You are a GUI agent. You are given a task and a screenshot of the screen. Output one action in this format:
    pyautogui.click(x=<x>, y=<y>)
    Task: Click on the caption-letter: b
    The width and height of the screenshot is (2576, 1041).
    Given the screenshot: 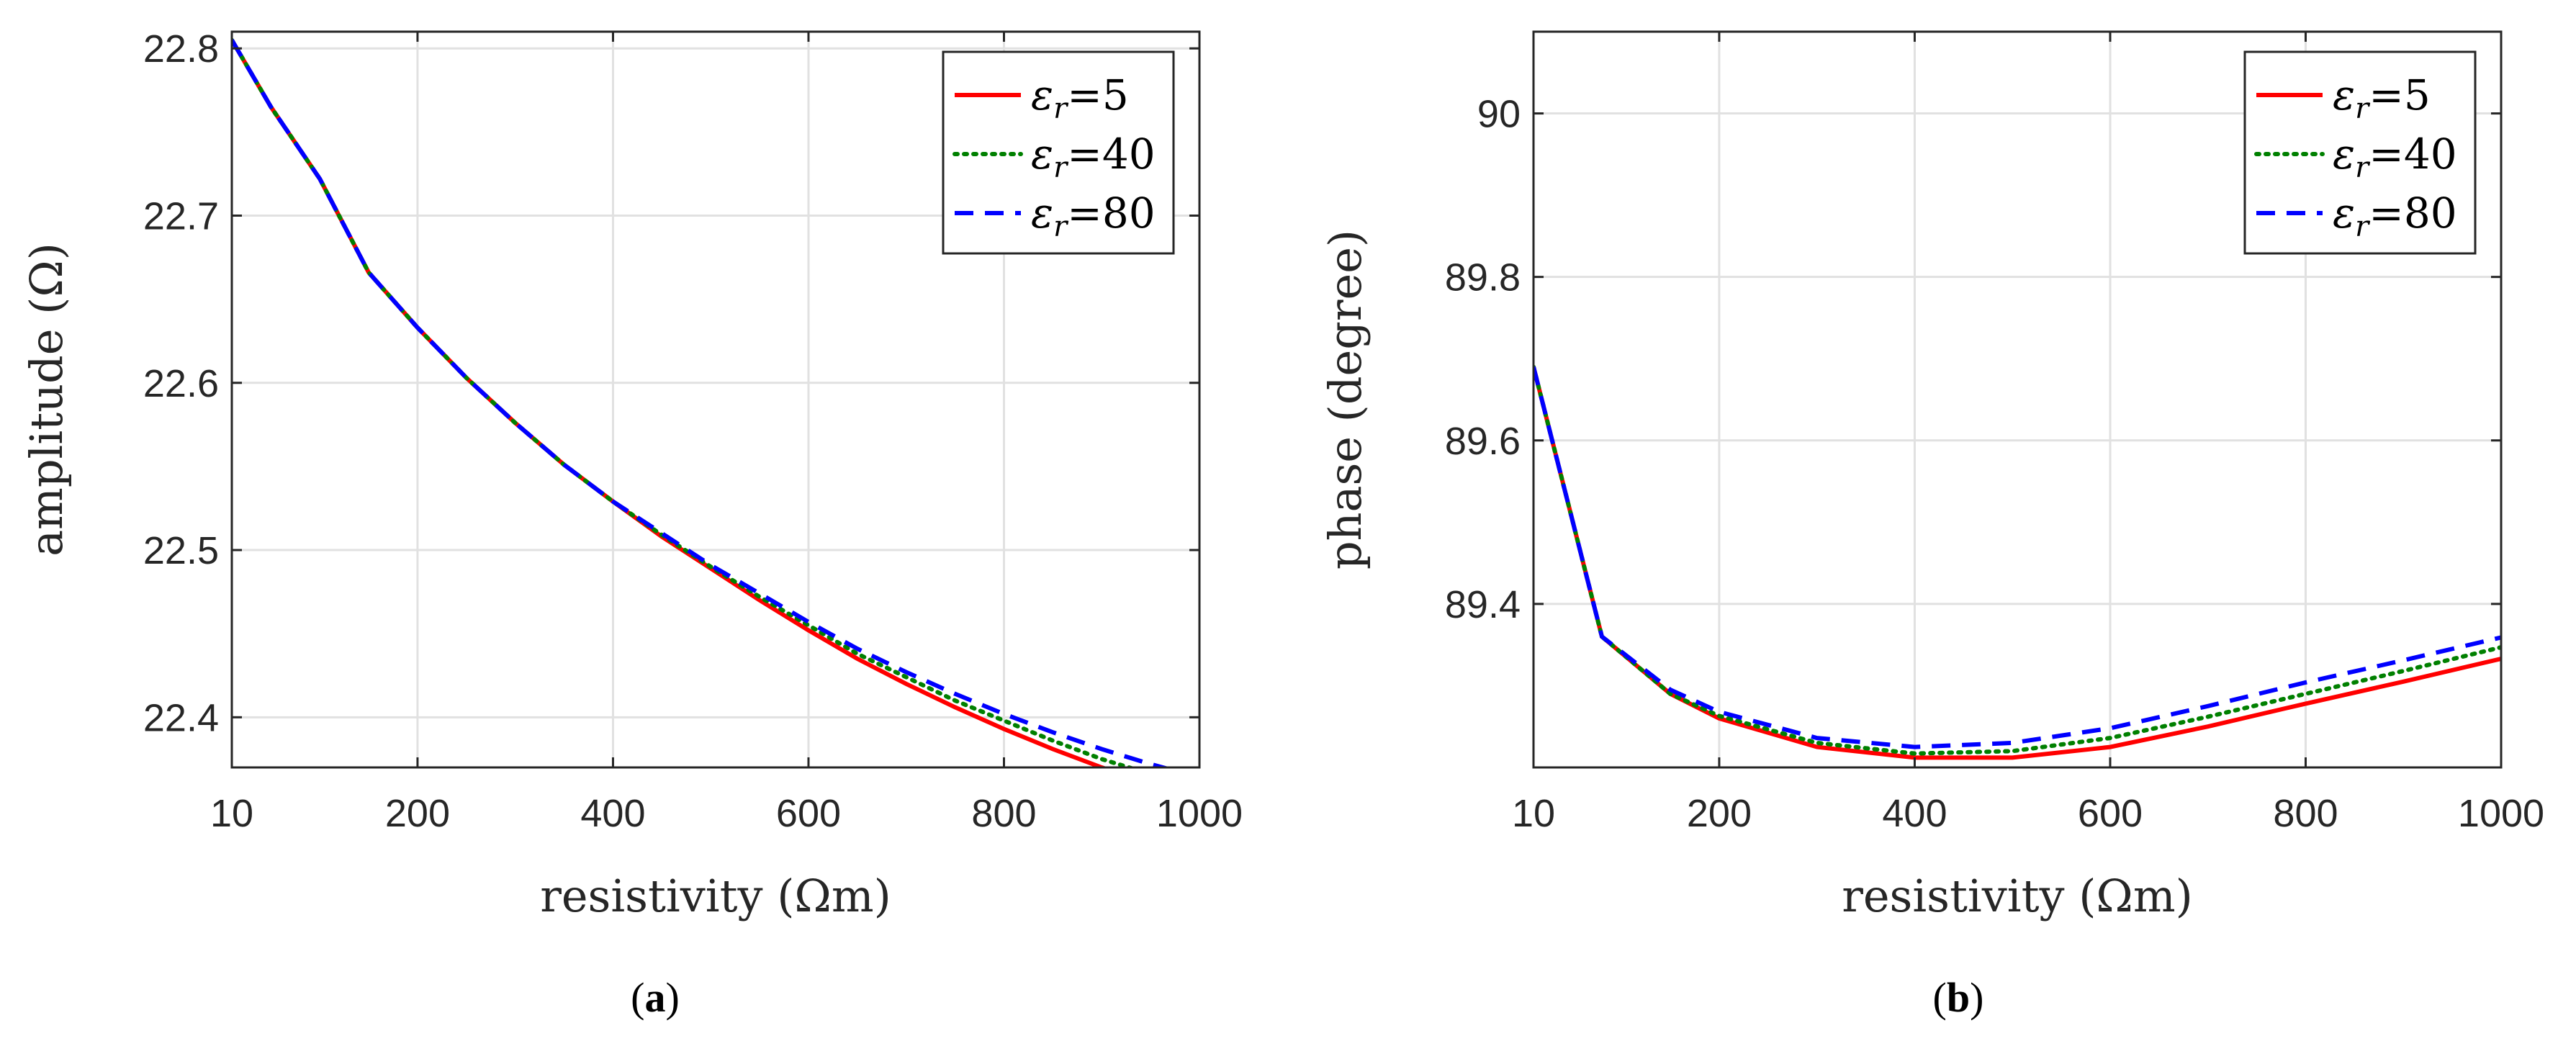 What is the action you would take?
    pyautogui.click(x=1958, y=997)
    